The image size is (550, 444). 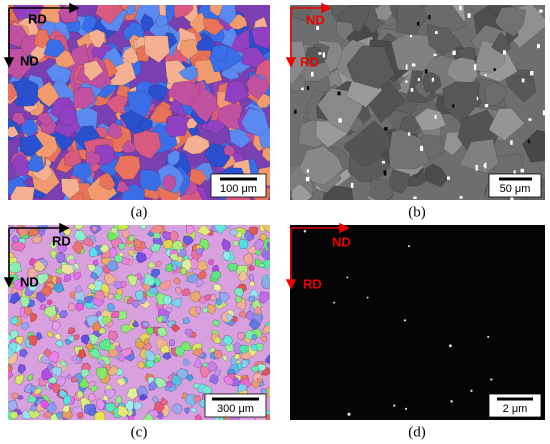 What do you see at coordinates (315, 19) in the screenshot?
I see `direction-label: ND` at bounding box center [315, 19].